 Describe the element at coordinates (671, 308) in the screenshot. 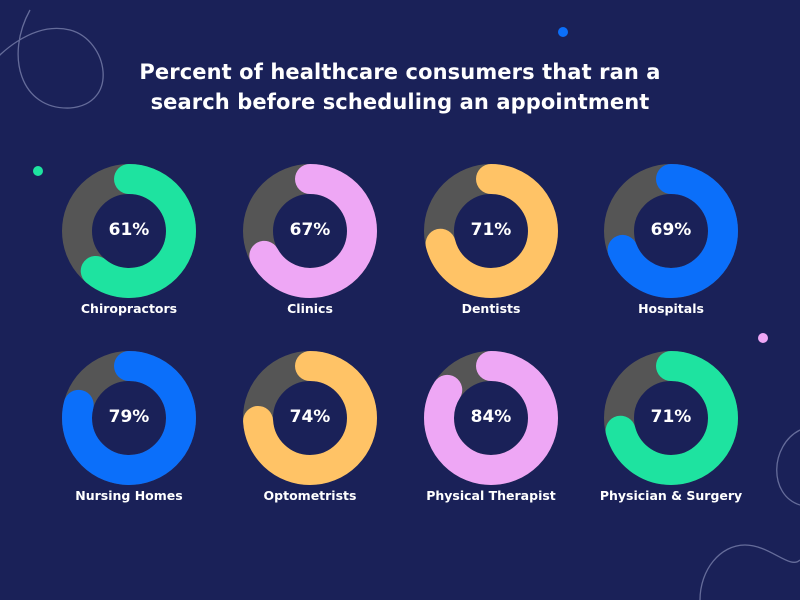

I see `category-label-hospitals: Hospitals` at that location.